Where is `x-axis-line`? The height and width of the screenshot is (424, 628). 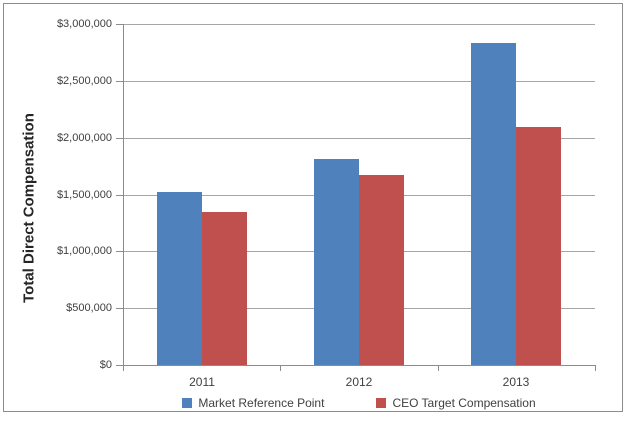 x-axis-line is located at coordinates (359, 365).